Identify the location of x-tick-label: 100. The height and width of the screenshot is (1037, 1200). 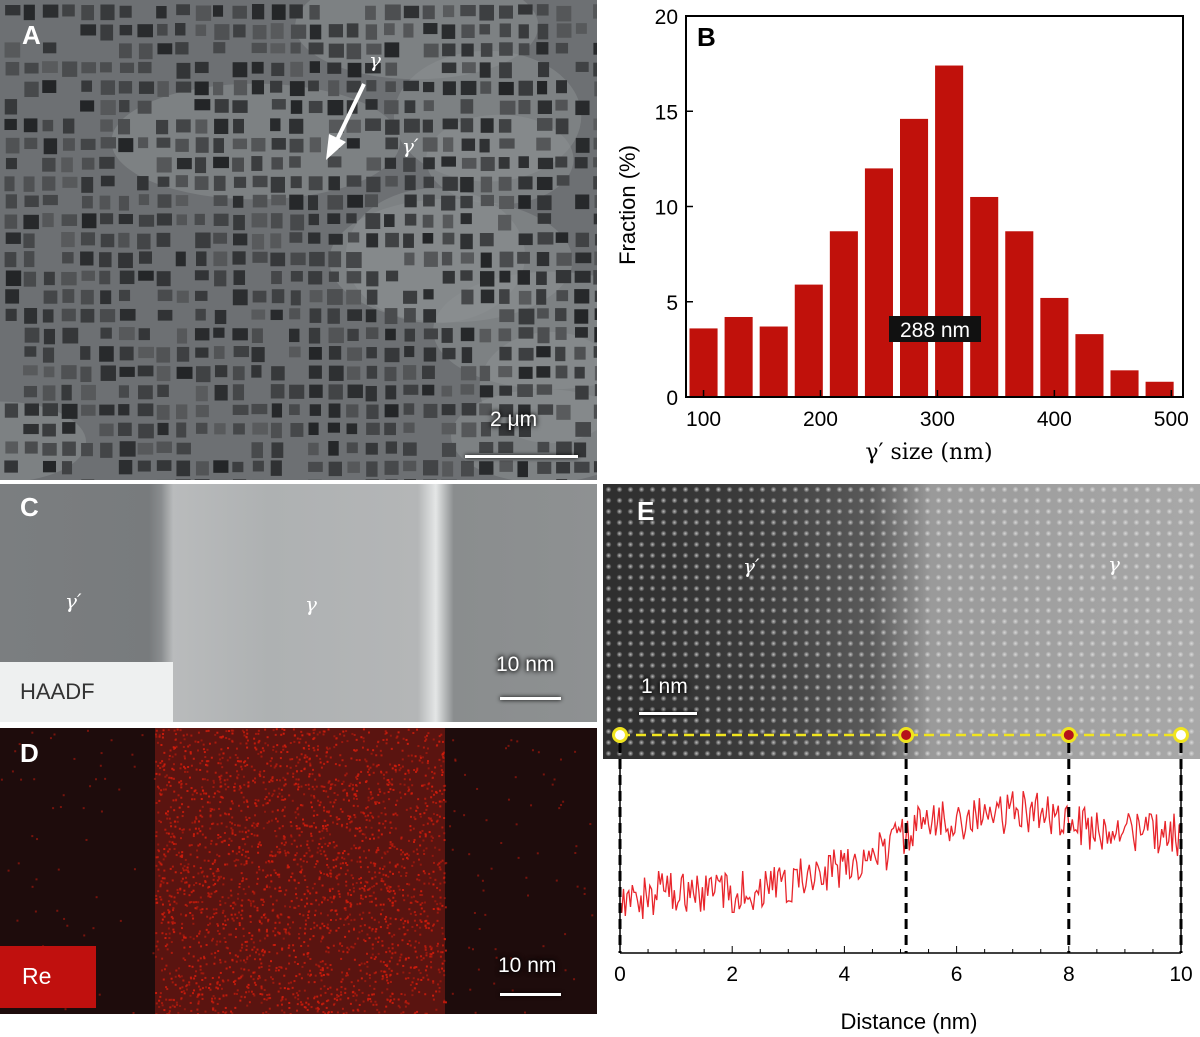
(703, 419).